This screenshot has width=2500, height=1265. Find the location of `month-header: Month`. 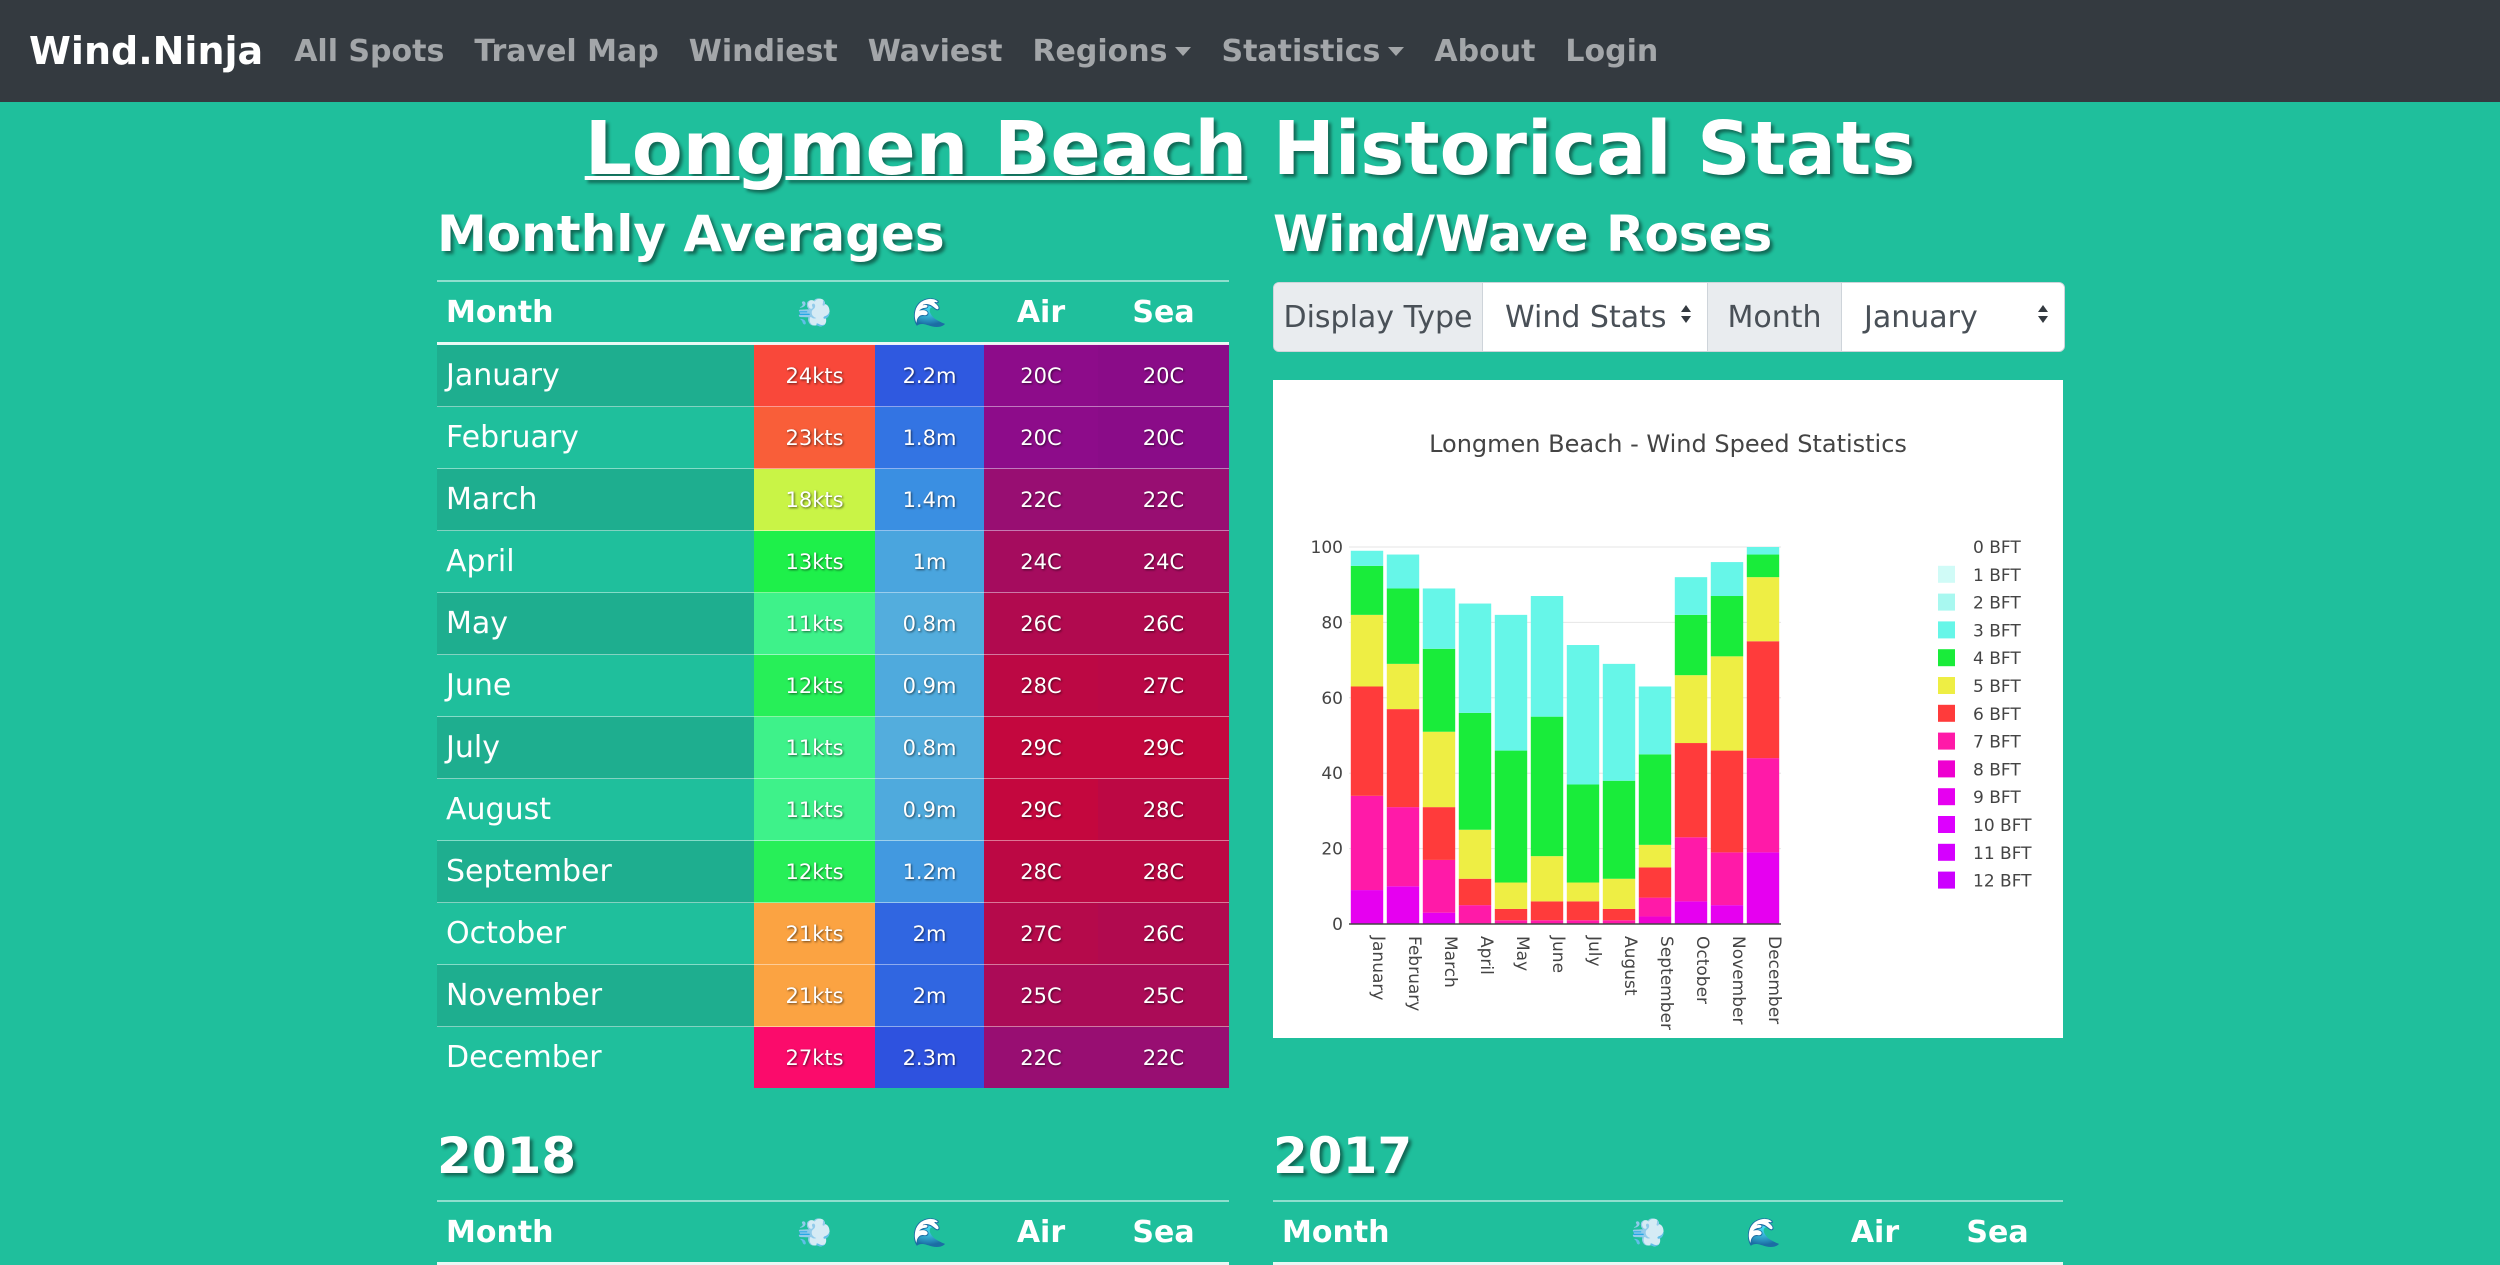

month-header: Month is located at coordinates (1430, 1232).